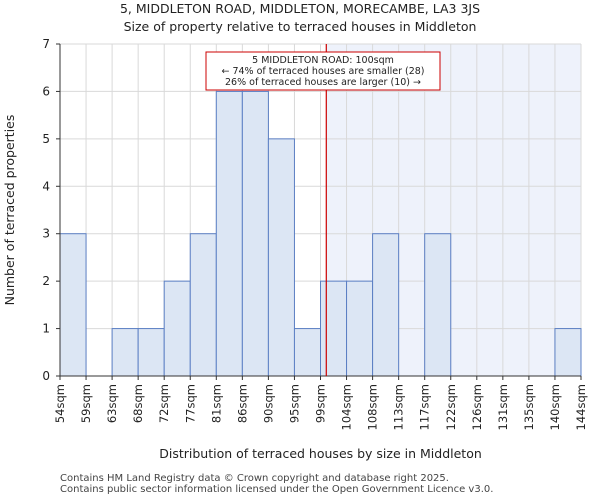 The height and width of the screenshot is (500, 600). What do you see at coordinates (323, 82) in the screenshot?
I see `annotation-line-3: 26% of terraced houses are larger (10) →` at bounding box center [323, 82].